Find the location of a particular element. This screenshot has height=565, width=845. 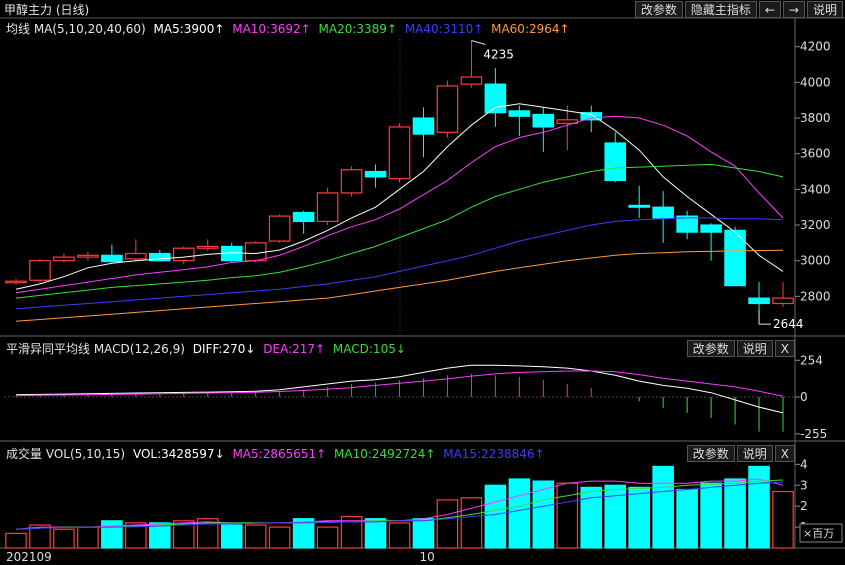

top-toolbar: 改参数 隐藏主指标 ← → 说明 is located at coordinates (738, 9).